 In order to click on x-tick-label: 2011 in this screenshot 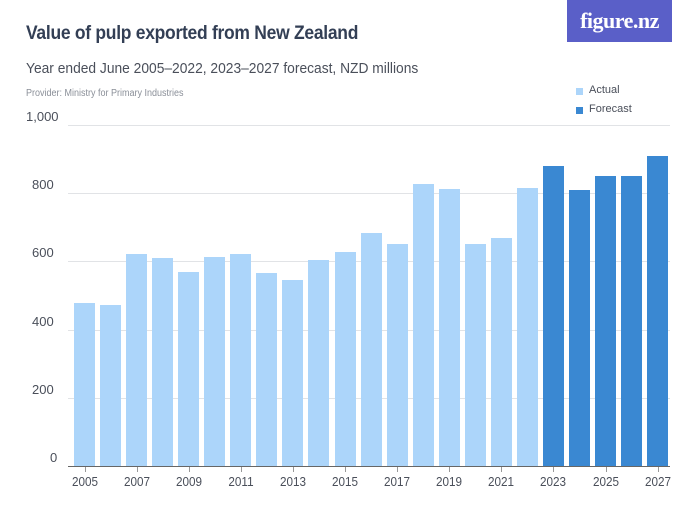, I will do `click(241, 481)`.